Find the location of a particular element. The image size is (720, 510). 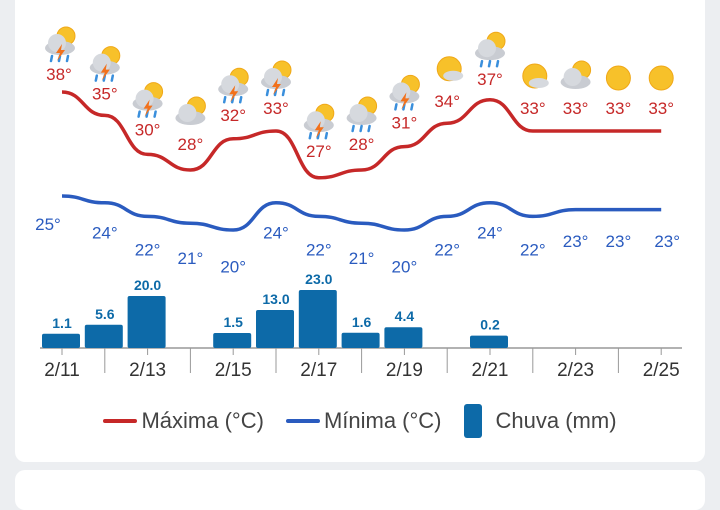

x-tick-label: 2/19 is located at coordinates (404, 370).